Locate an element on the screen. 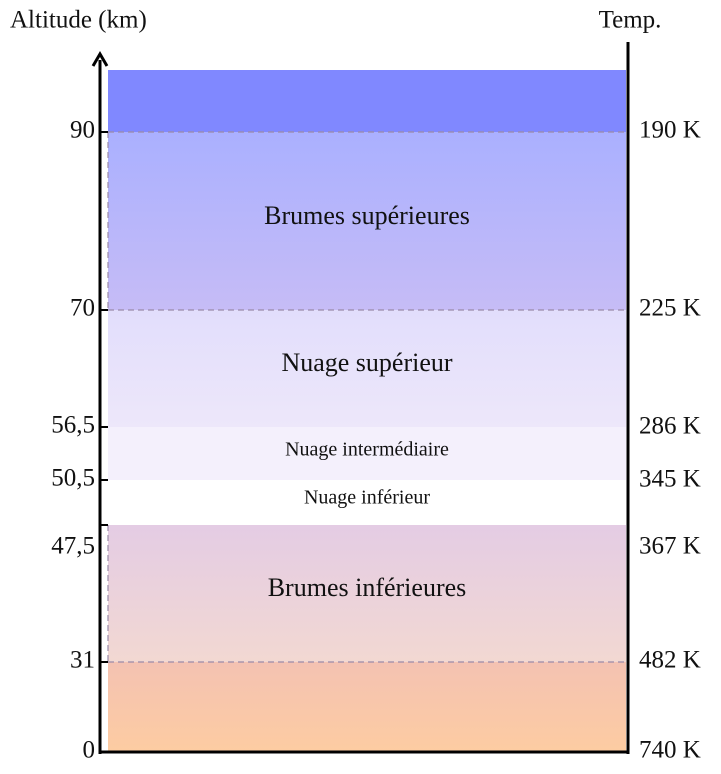  altitude-label: 31 is located at coordinates (82, 660).